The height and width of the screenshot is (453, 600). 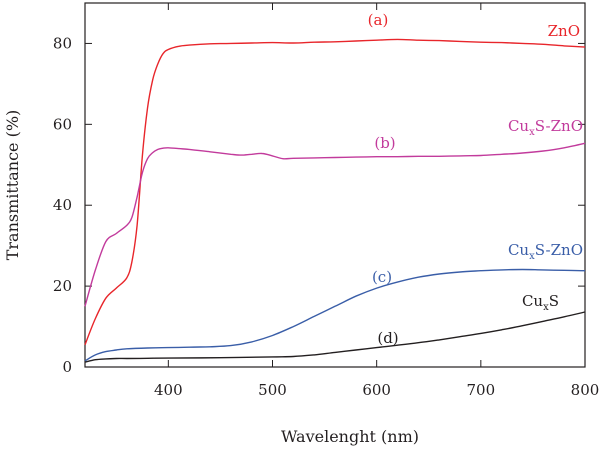 I want to click on series-b-tag: (b), so click(x=384, y=143).